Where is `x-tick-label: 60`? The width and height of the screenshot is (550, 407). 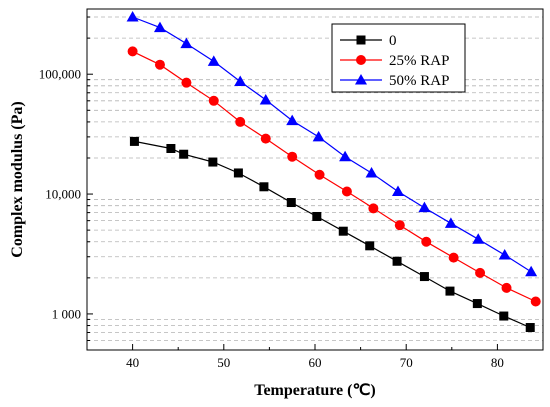 x-tick-label: 60 is located at coordinates (315, 362).